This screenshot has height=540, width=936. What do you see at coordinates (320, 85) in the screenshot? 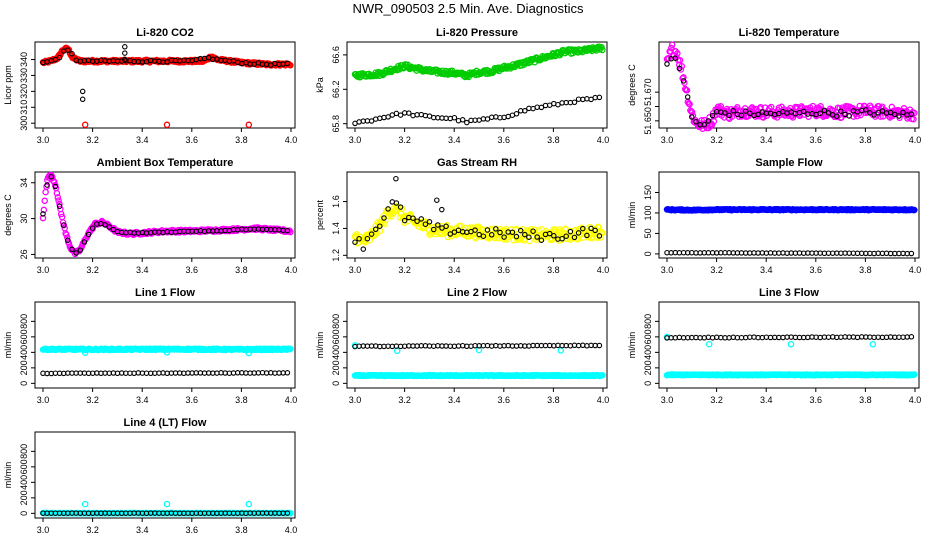
I see `y-axis-label: kPa` at bounding box center [320, 85].